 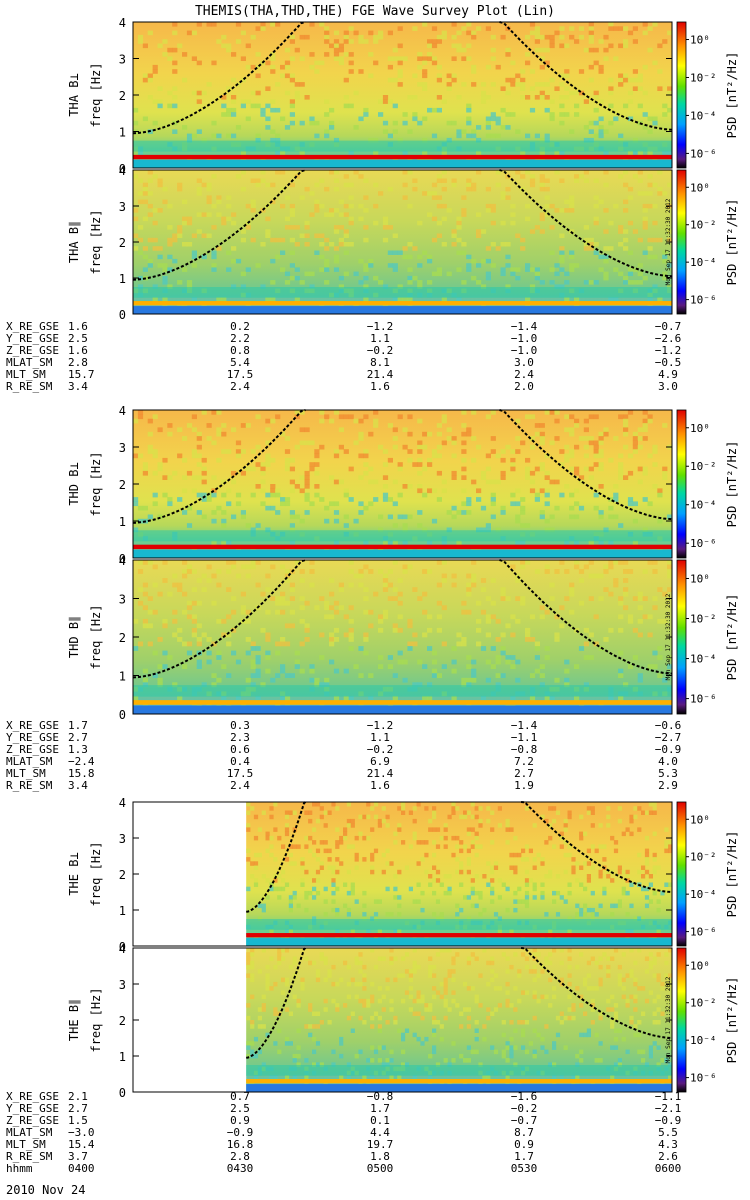 I want to click on orbit-row-value: 7.2, so click(x=524, y=761).